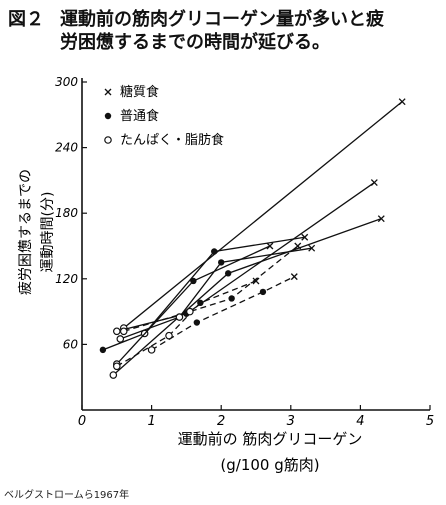 This screenshot has height=505, width=446. Describe the element at coordinates (222, 19) in the screenshot. I see `figure-title-line1: 運動前の筋肉グリコーゲン量が多いと疲` at that location.